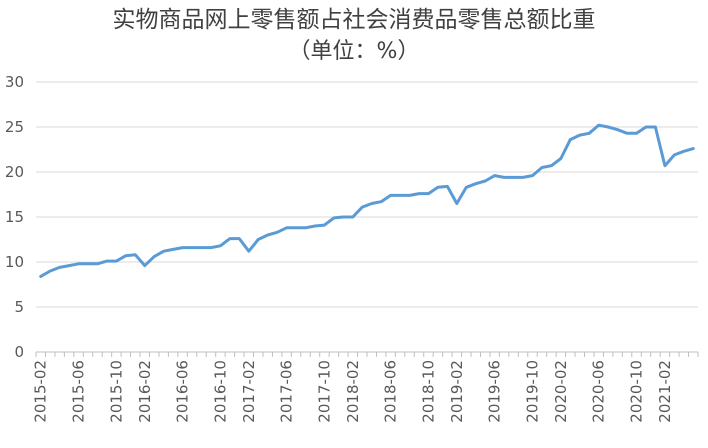 Image resolution: width=708 pixels, height=448 pixels. Describe the element at coordinates (116, 391) in the screenshot. I see `x-tick-label: 2015-10` at that location.